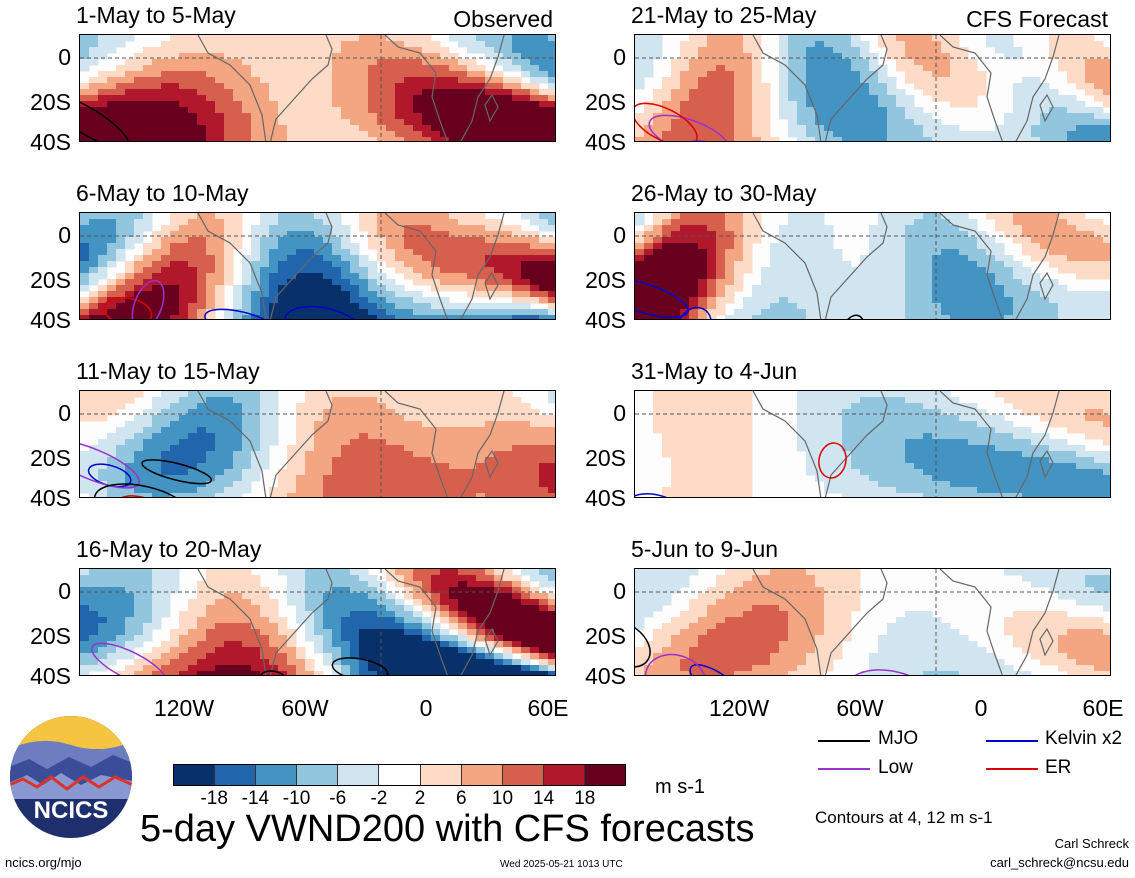 The width and height of the screenshot is (1135, 878). I want to click on colorbar-tick-label: -10, so click(296, 798).